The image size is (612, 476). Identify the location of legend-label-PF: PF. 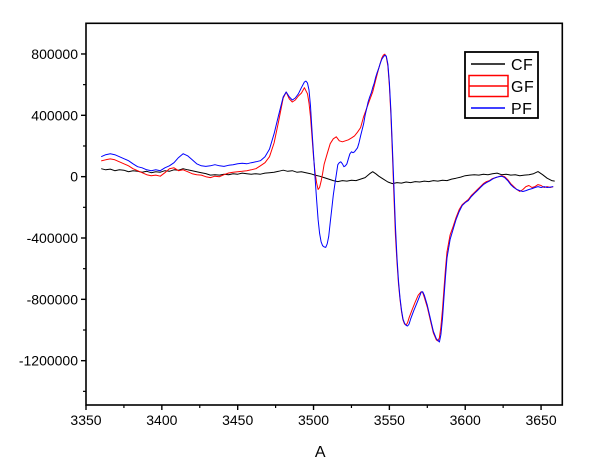
(521, 109).